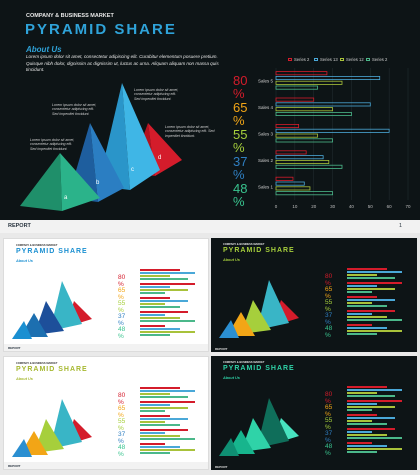 This screenshot has height=475, width=420. Describe the element at coordinates (266, 160) in the screenshot. I see `category-label: Sales 2` at that location.